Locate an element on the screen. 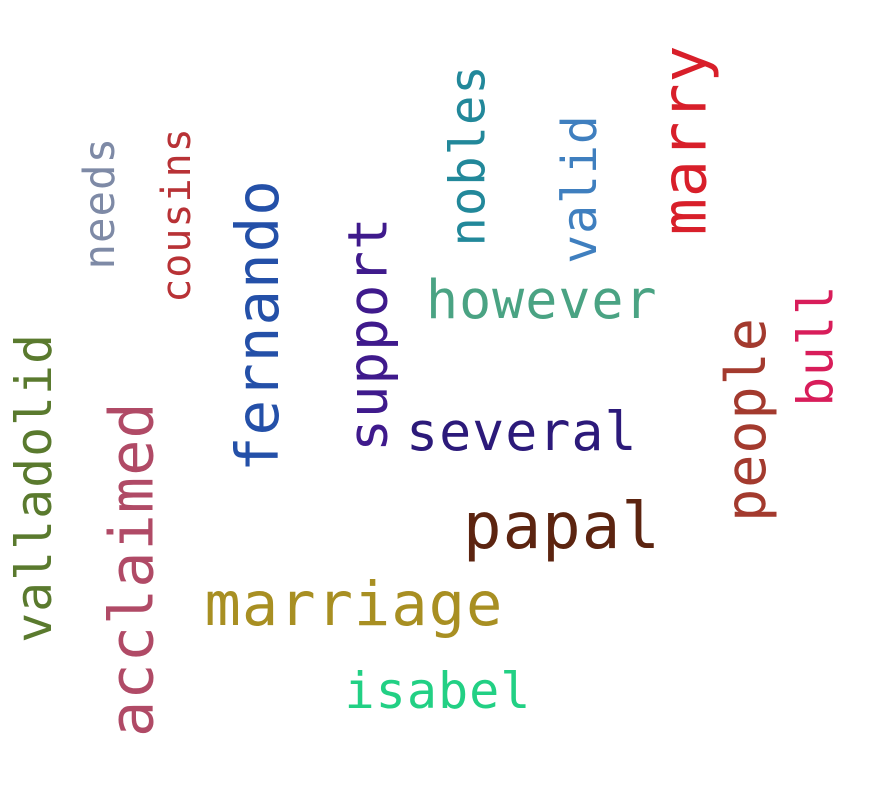 The width and height of the screenshot is (876, 799). word-support: support is located at coordinates (368, 334).